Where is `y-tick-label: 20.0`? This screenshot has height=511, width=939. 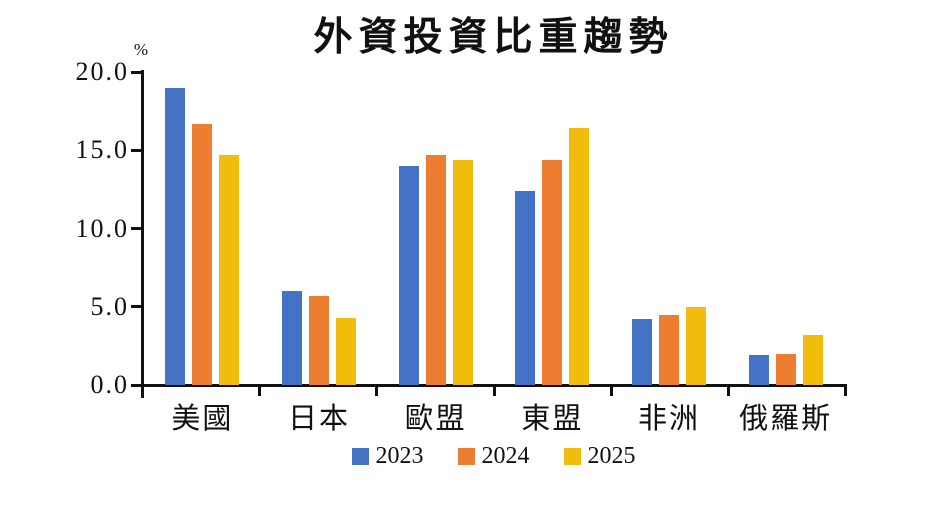 y-tick-label: 20.0 is located at coordinates (102, 71).